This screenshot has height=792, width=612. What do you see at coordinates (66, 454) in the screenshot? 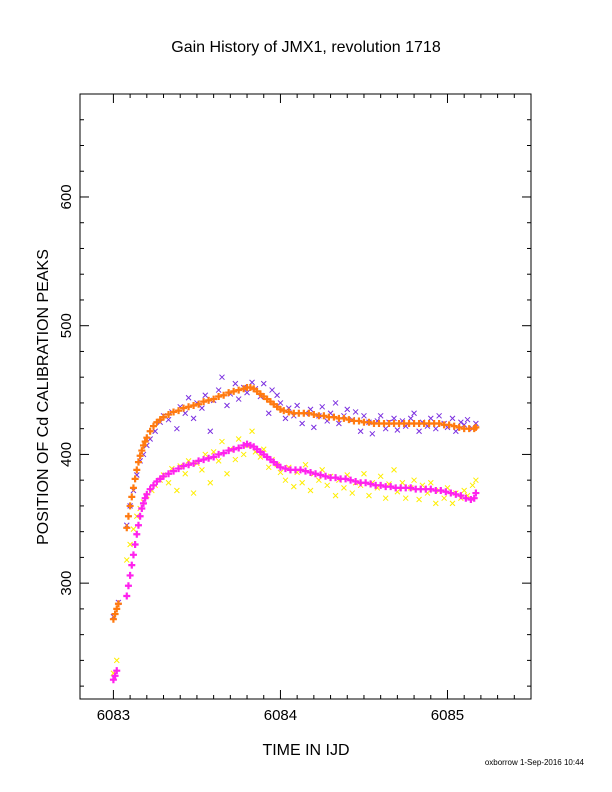
I see `y-tick-label: 400` at bounding box center [66, 454].